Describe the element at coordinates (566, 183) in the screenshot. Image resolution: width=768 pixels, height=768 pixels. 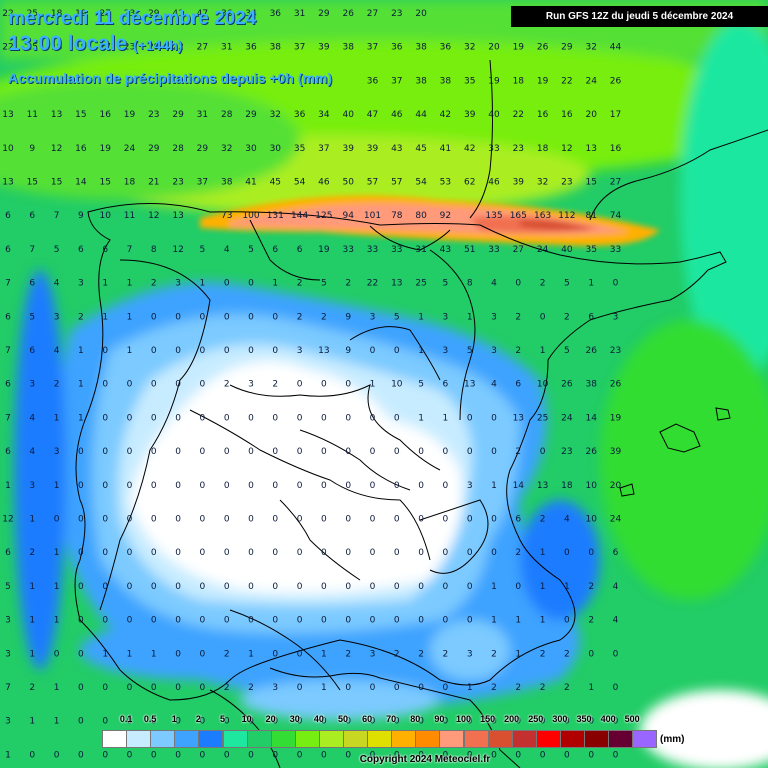
I see `grid-value: 23` at that location.